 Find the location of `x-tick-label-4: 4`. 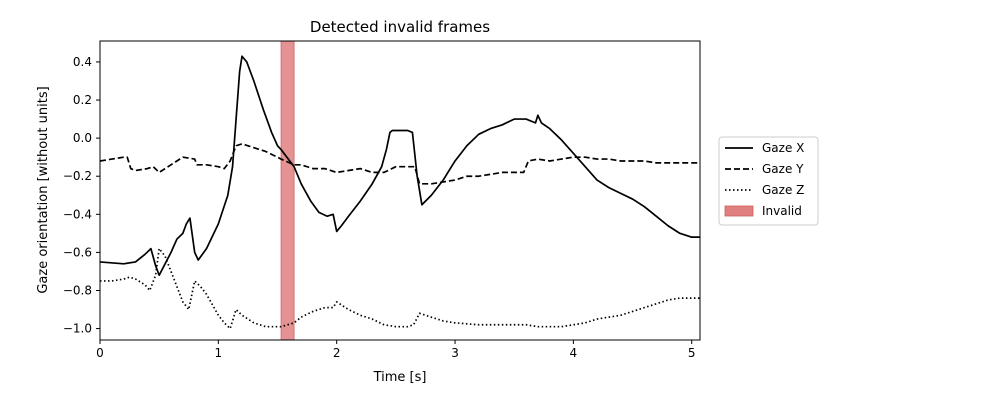

x-tick-label-4: 4 is located at coordinates (574, 353).